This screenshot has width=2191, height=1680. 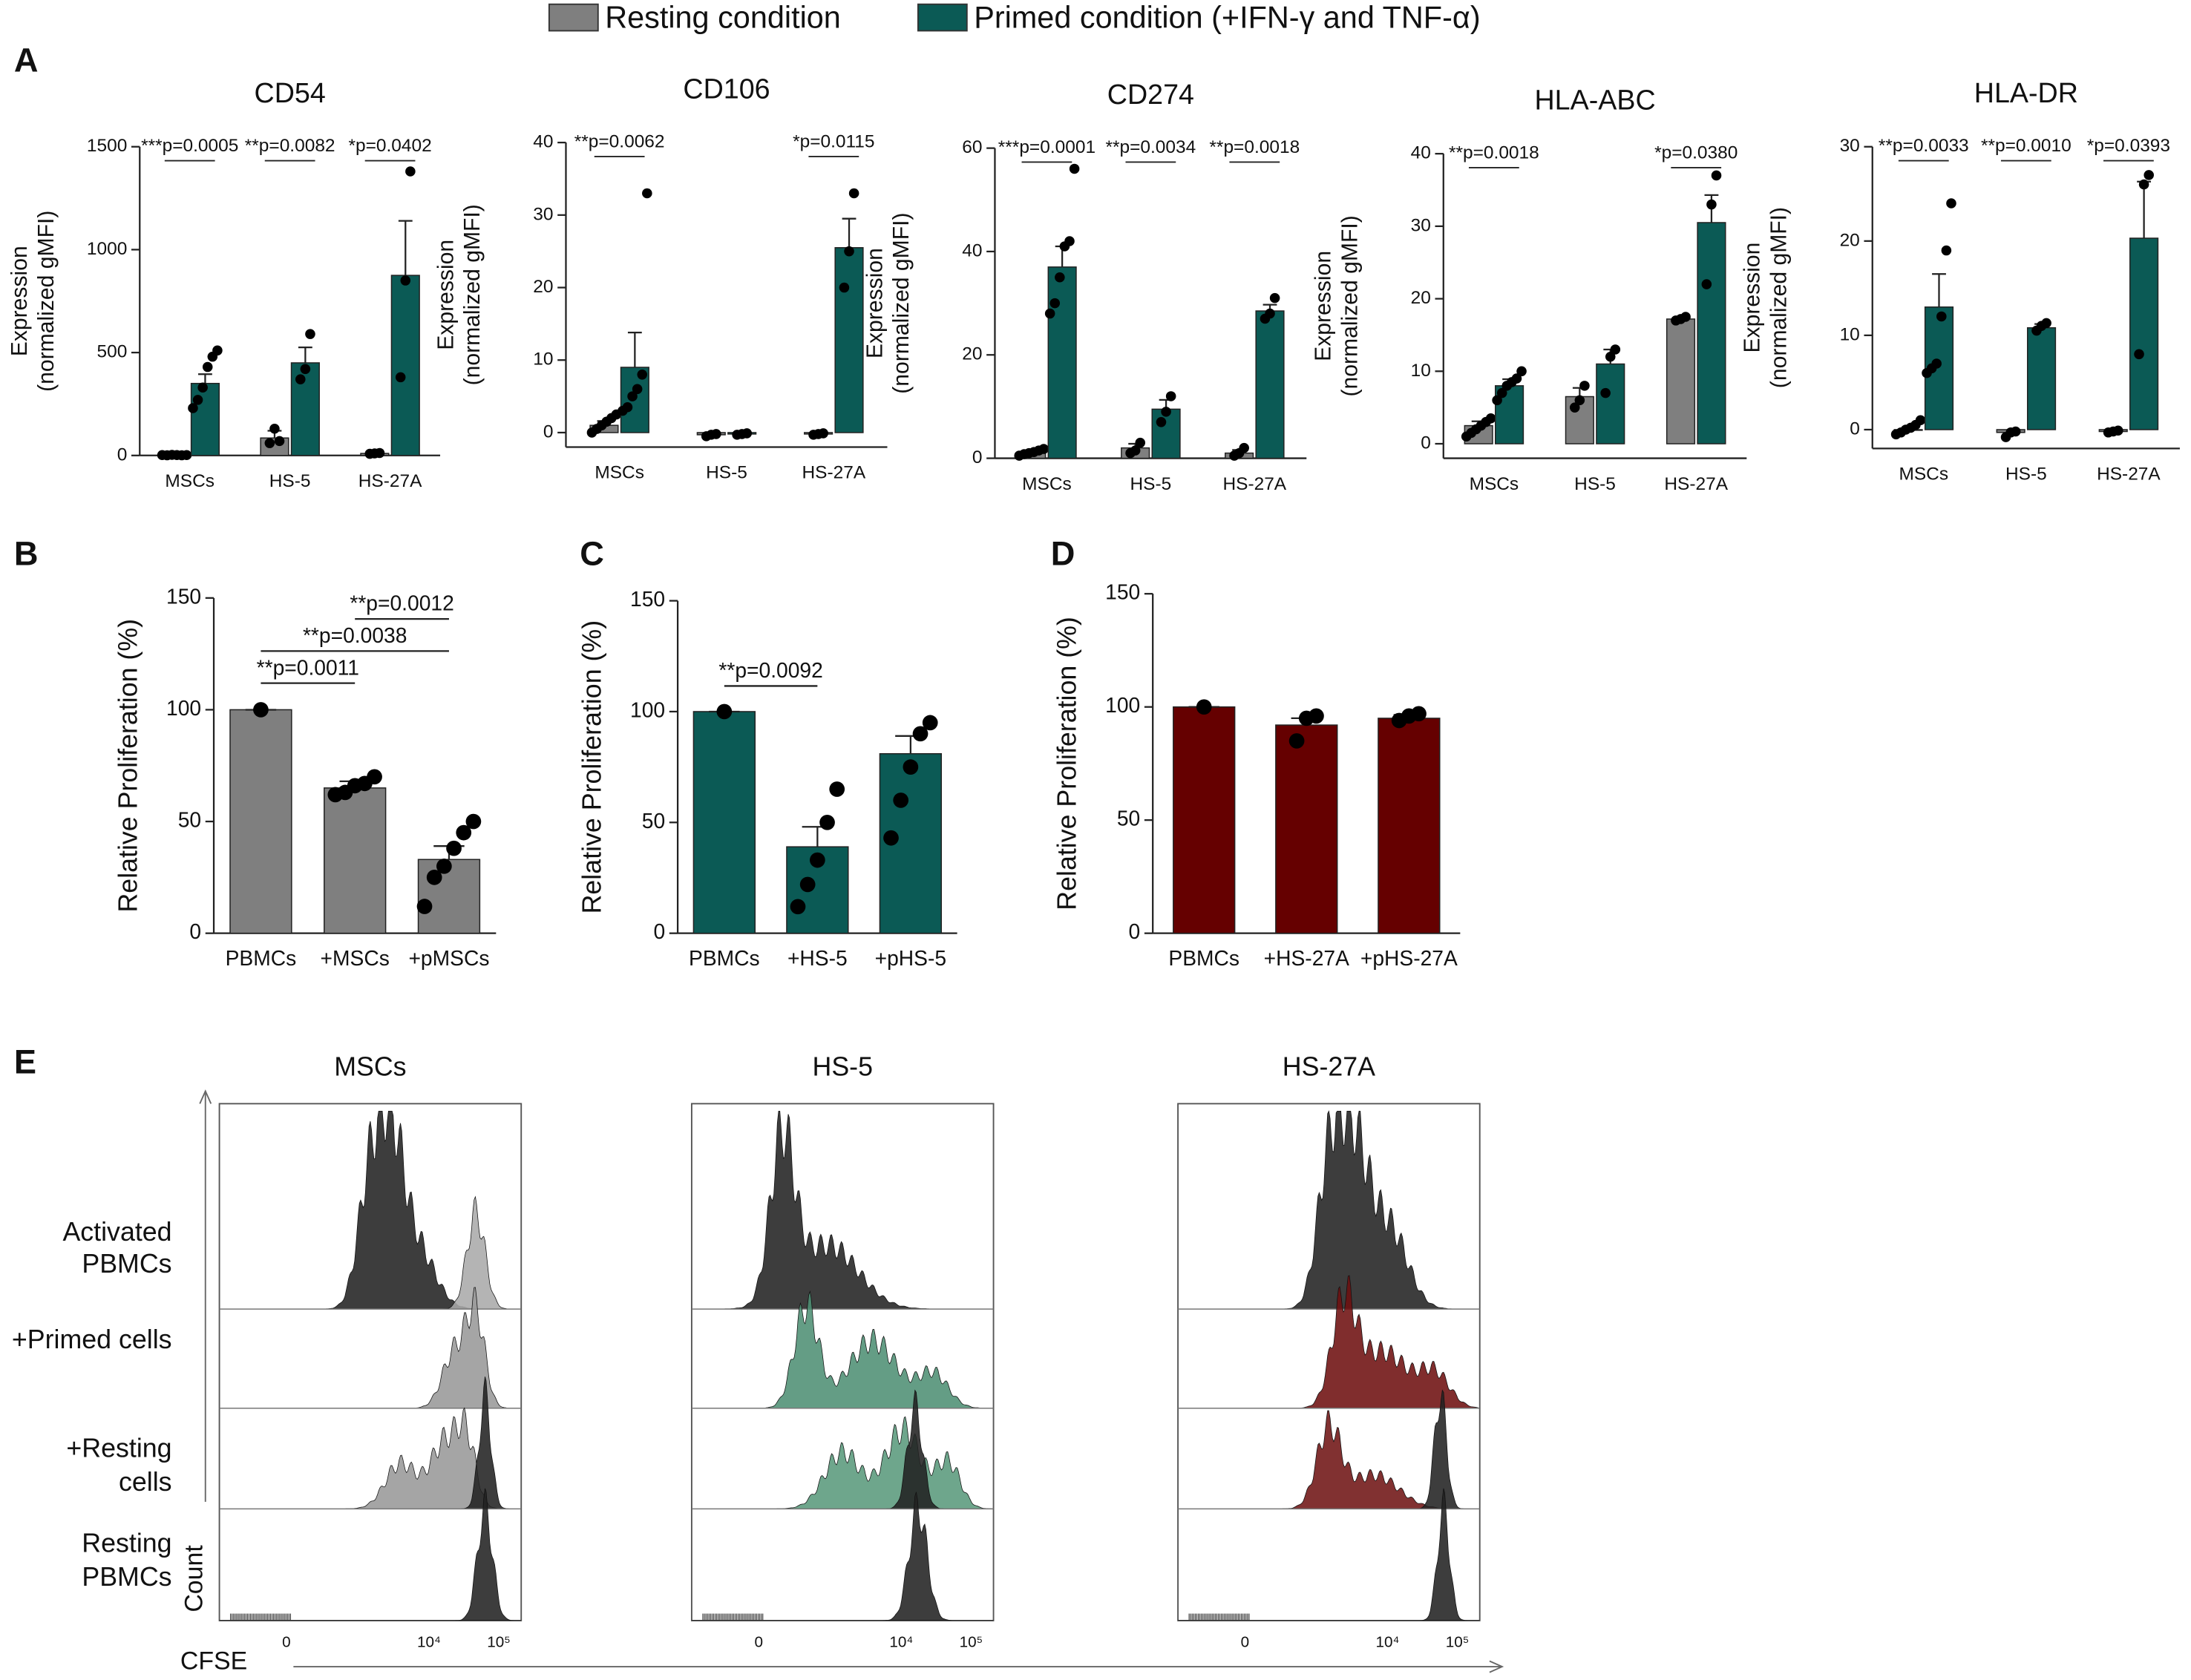 I want to click on flow-column-title: HS-27A, so click(x=1329, y=1067).